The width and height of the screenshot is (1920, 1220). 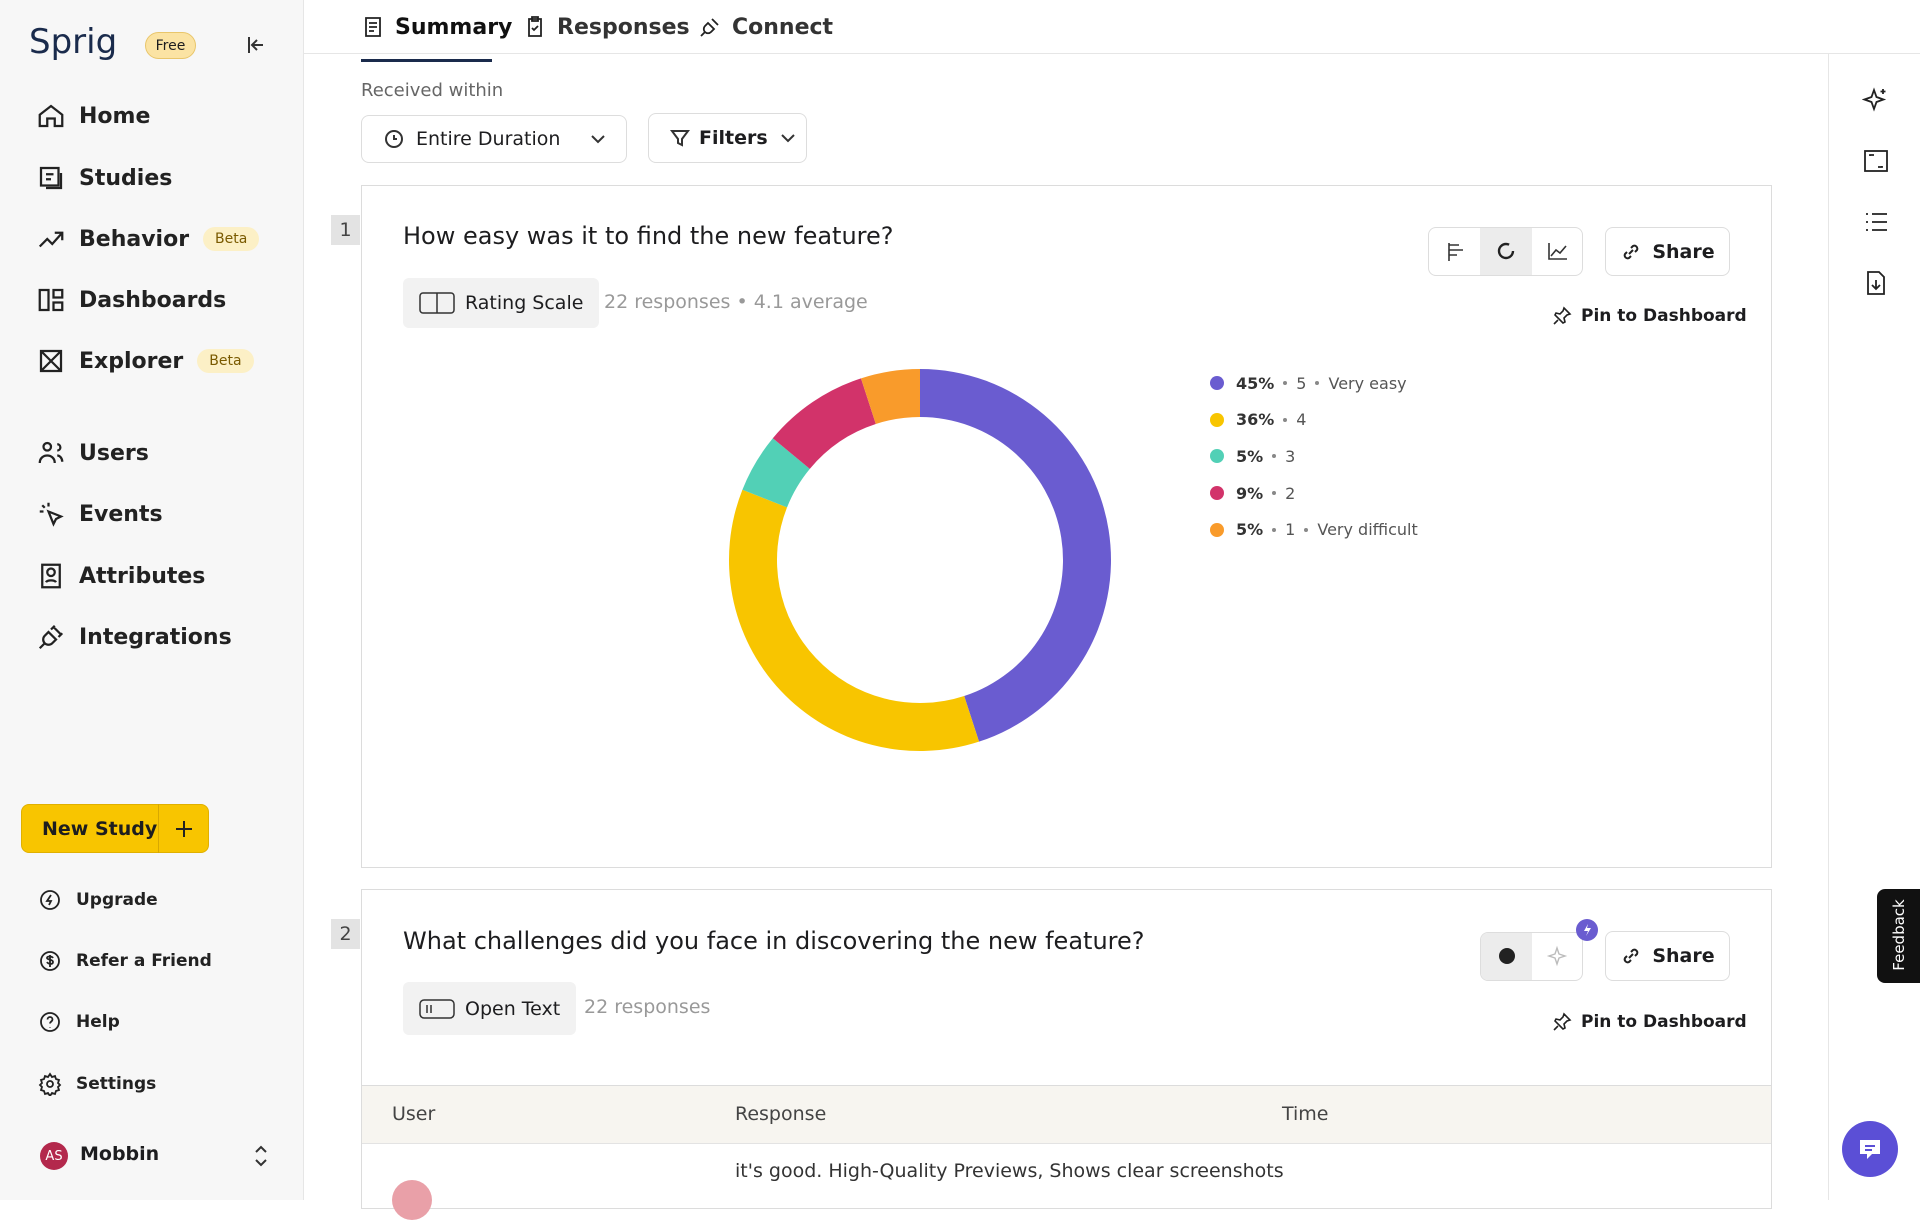 What do you see at coordinates (1876, 283) in the screenshot?
I see `download-icon` at bounding box center [1876, 283].